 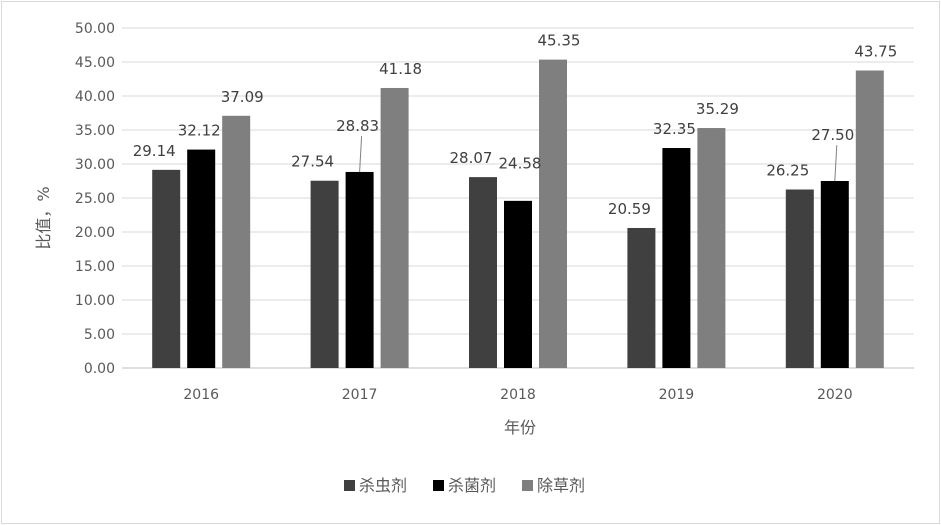 I want to click on data-label: 27.54, so click(x=312, y=162).